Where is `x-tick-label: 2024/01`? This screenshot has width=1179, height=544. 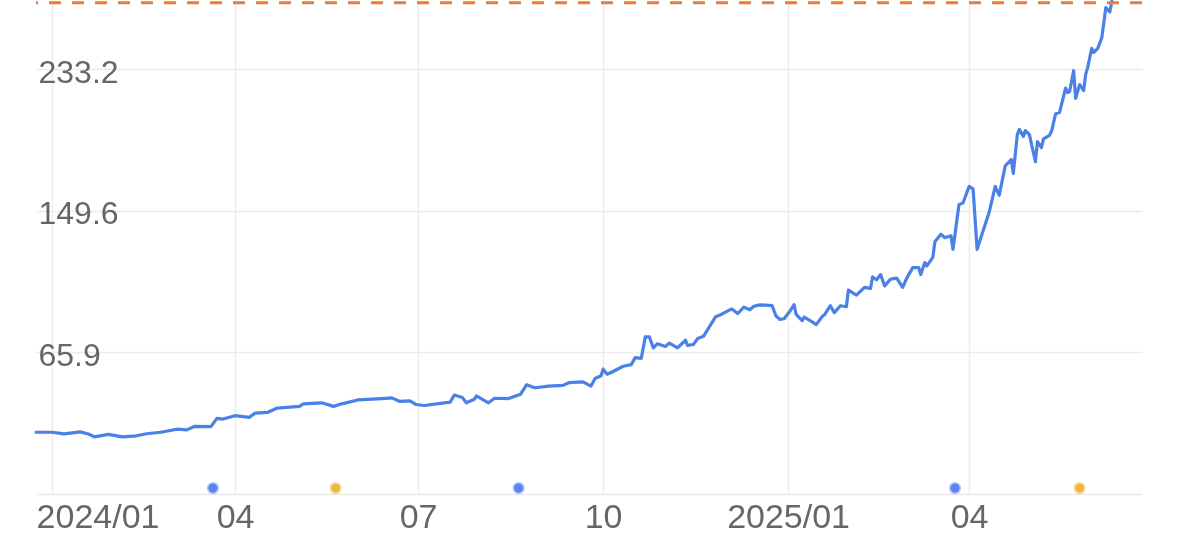 x-tick-label: 2024/01 is located at coordinates (98, 515).